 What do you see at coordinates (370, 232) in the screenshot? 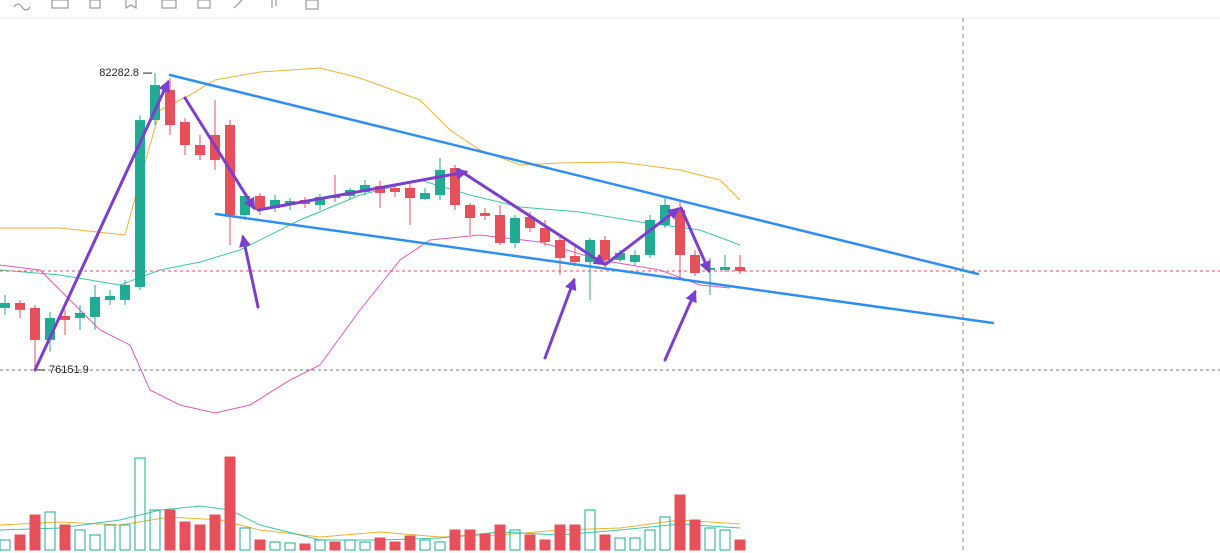
I see `bollinger-middle` at bounding box center [370, 232].